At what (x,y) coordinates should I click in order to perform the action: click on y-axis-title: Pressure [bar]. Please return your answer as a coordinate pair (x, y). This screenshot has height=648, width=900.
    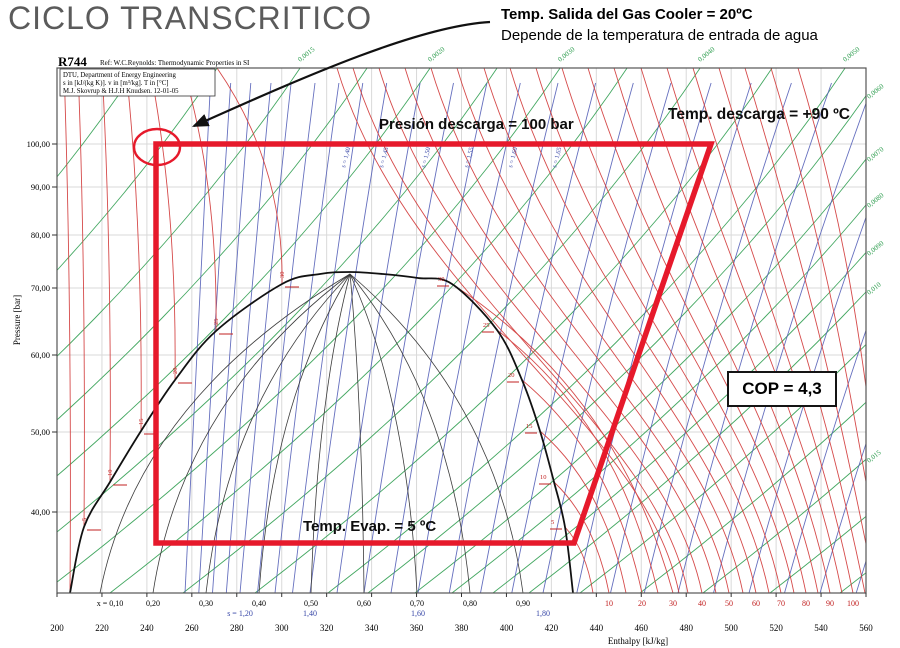
    Looking at the image, I should click on (17, 320).